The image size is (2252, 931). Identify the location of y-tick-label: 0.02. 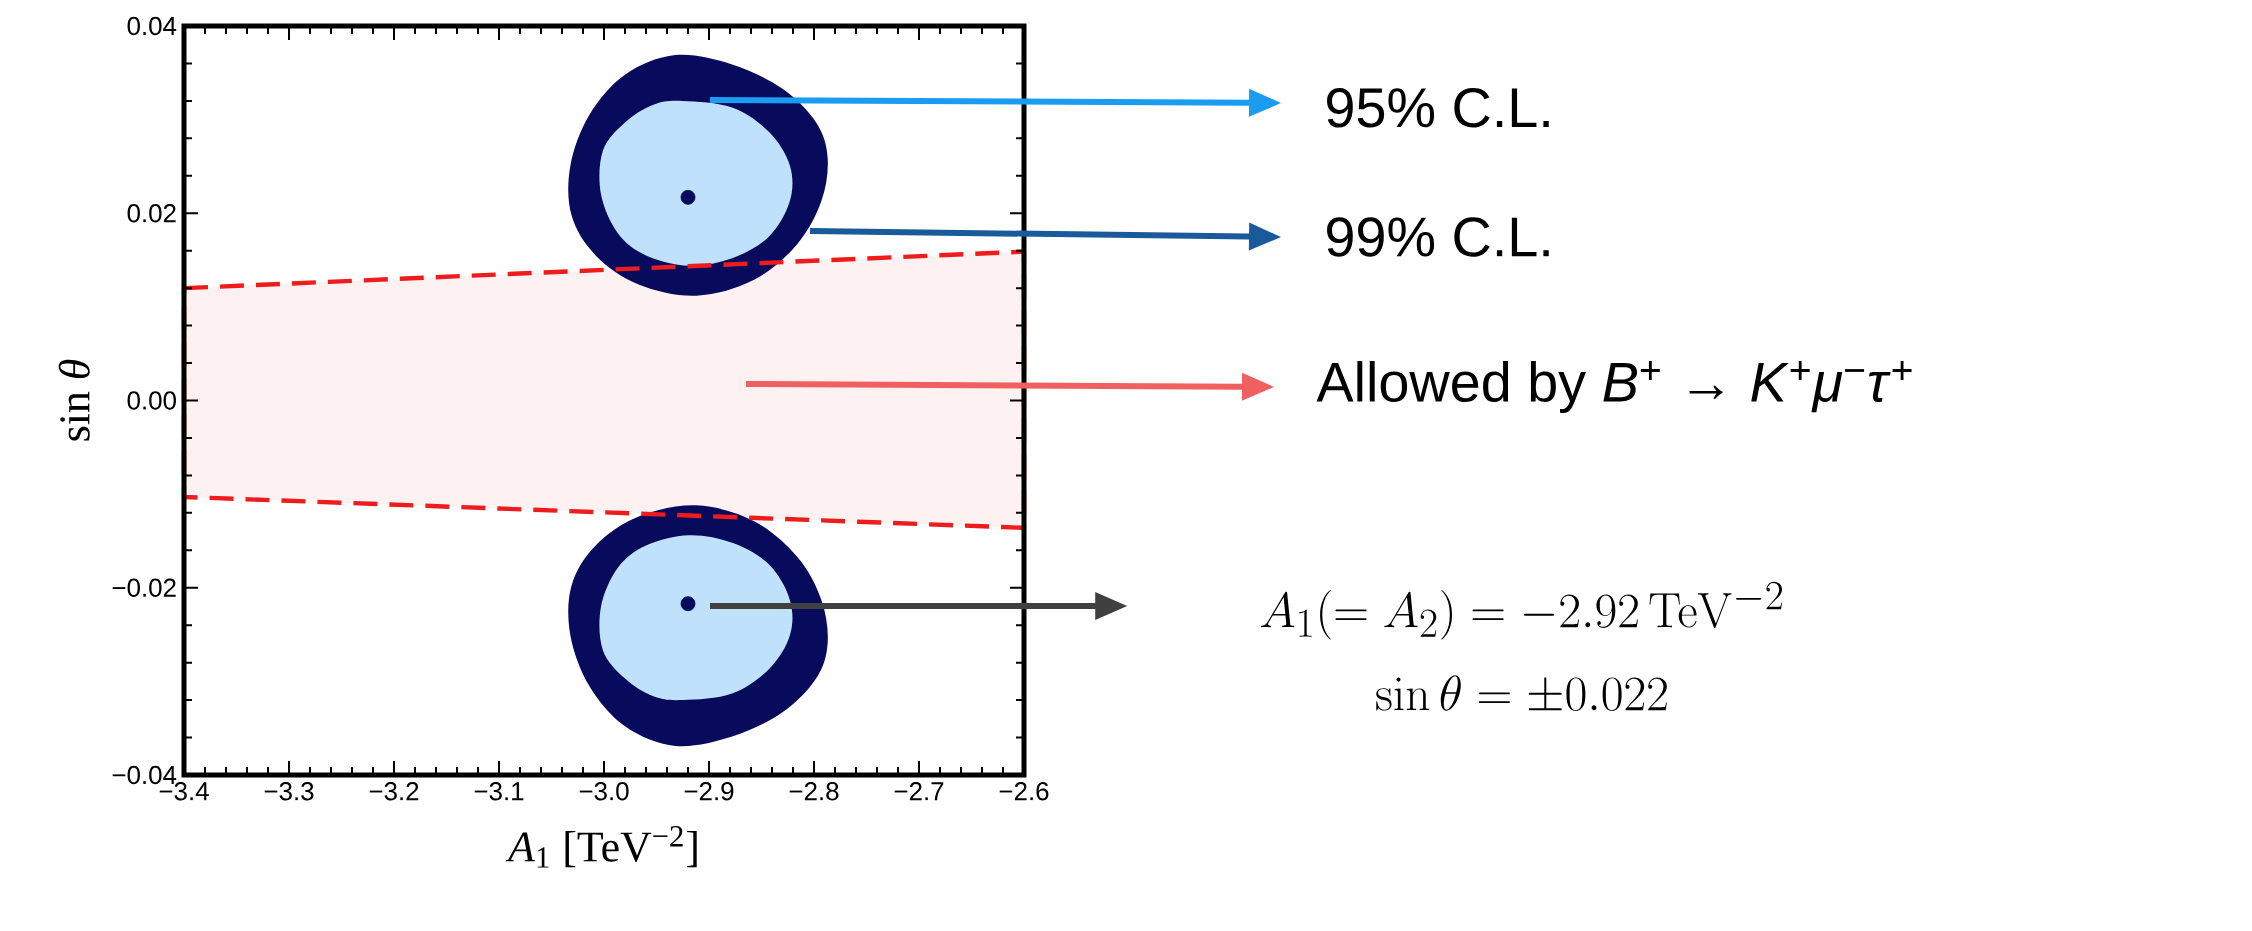
(151, 213).